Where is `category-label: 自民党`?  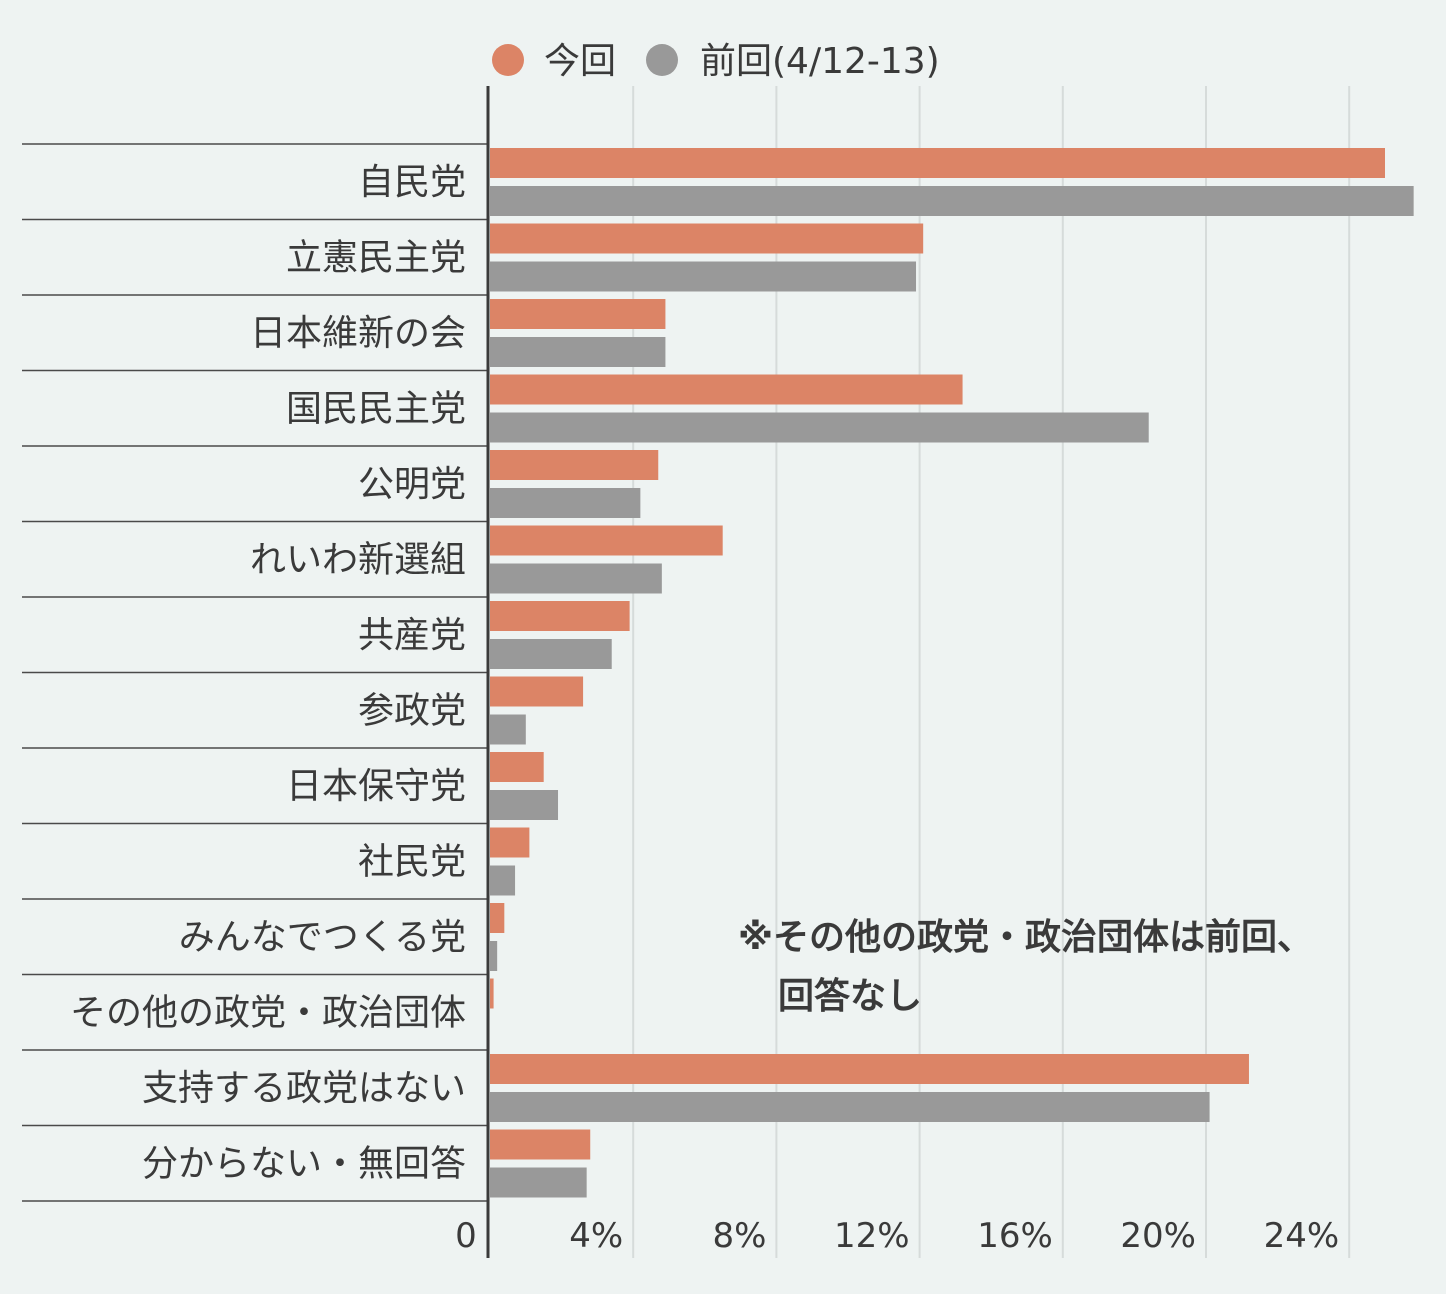
category-label: 自民党 is located at coordinates (412, 182).